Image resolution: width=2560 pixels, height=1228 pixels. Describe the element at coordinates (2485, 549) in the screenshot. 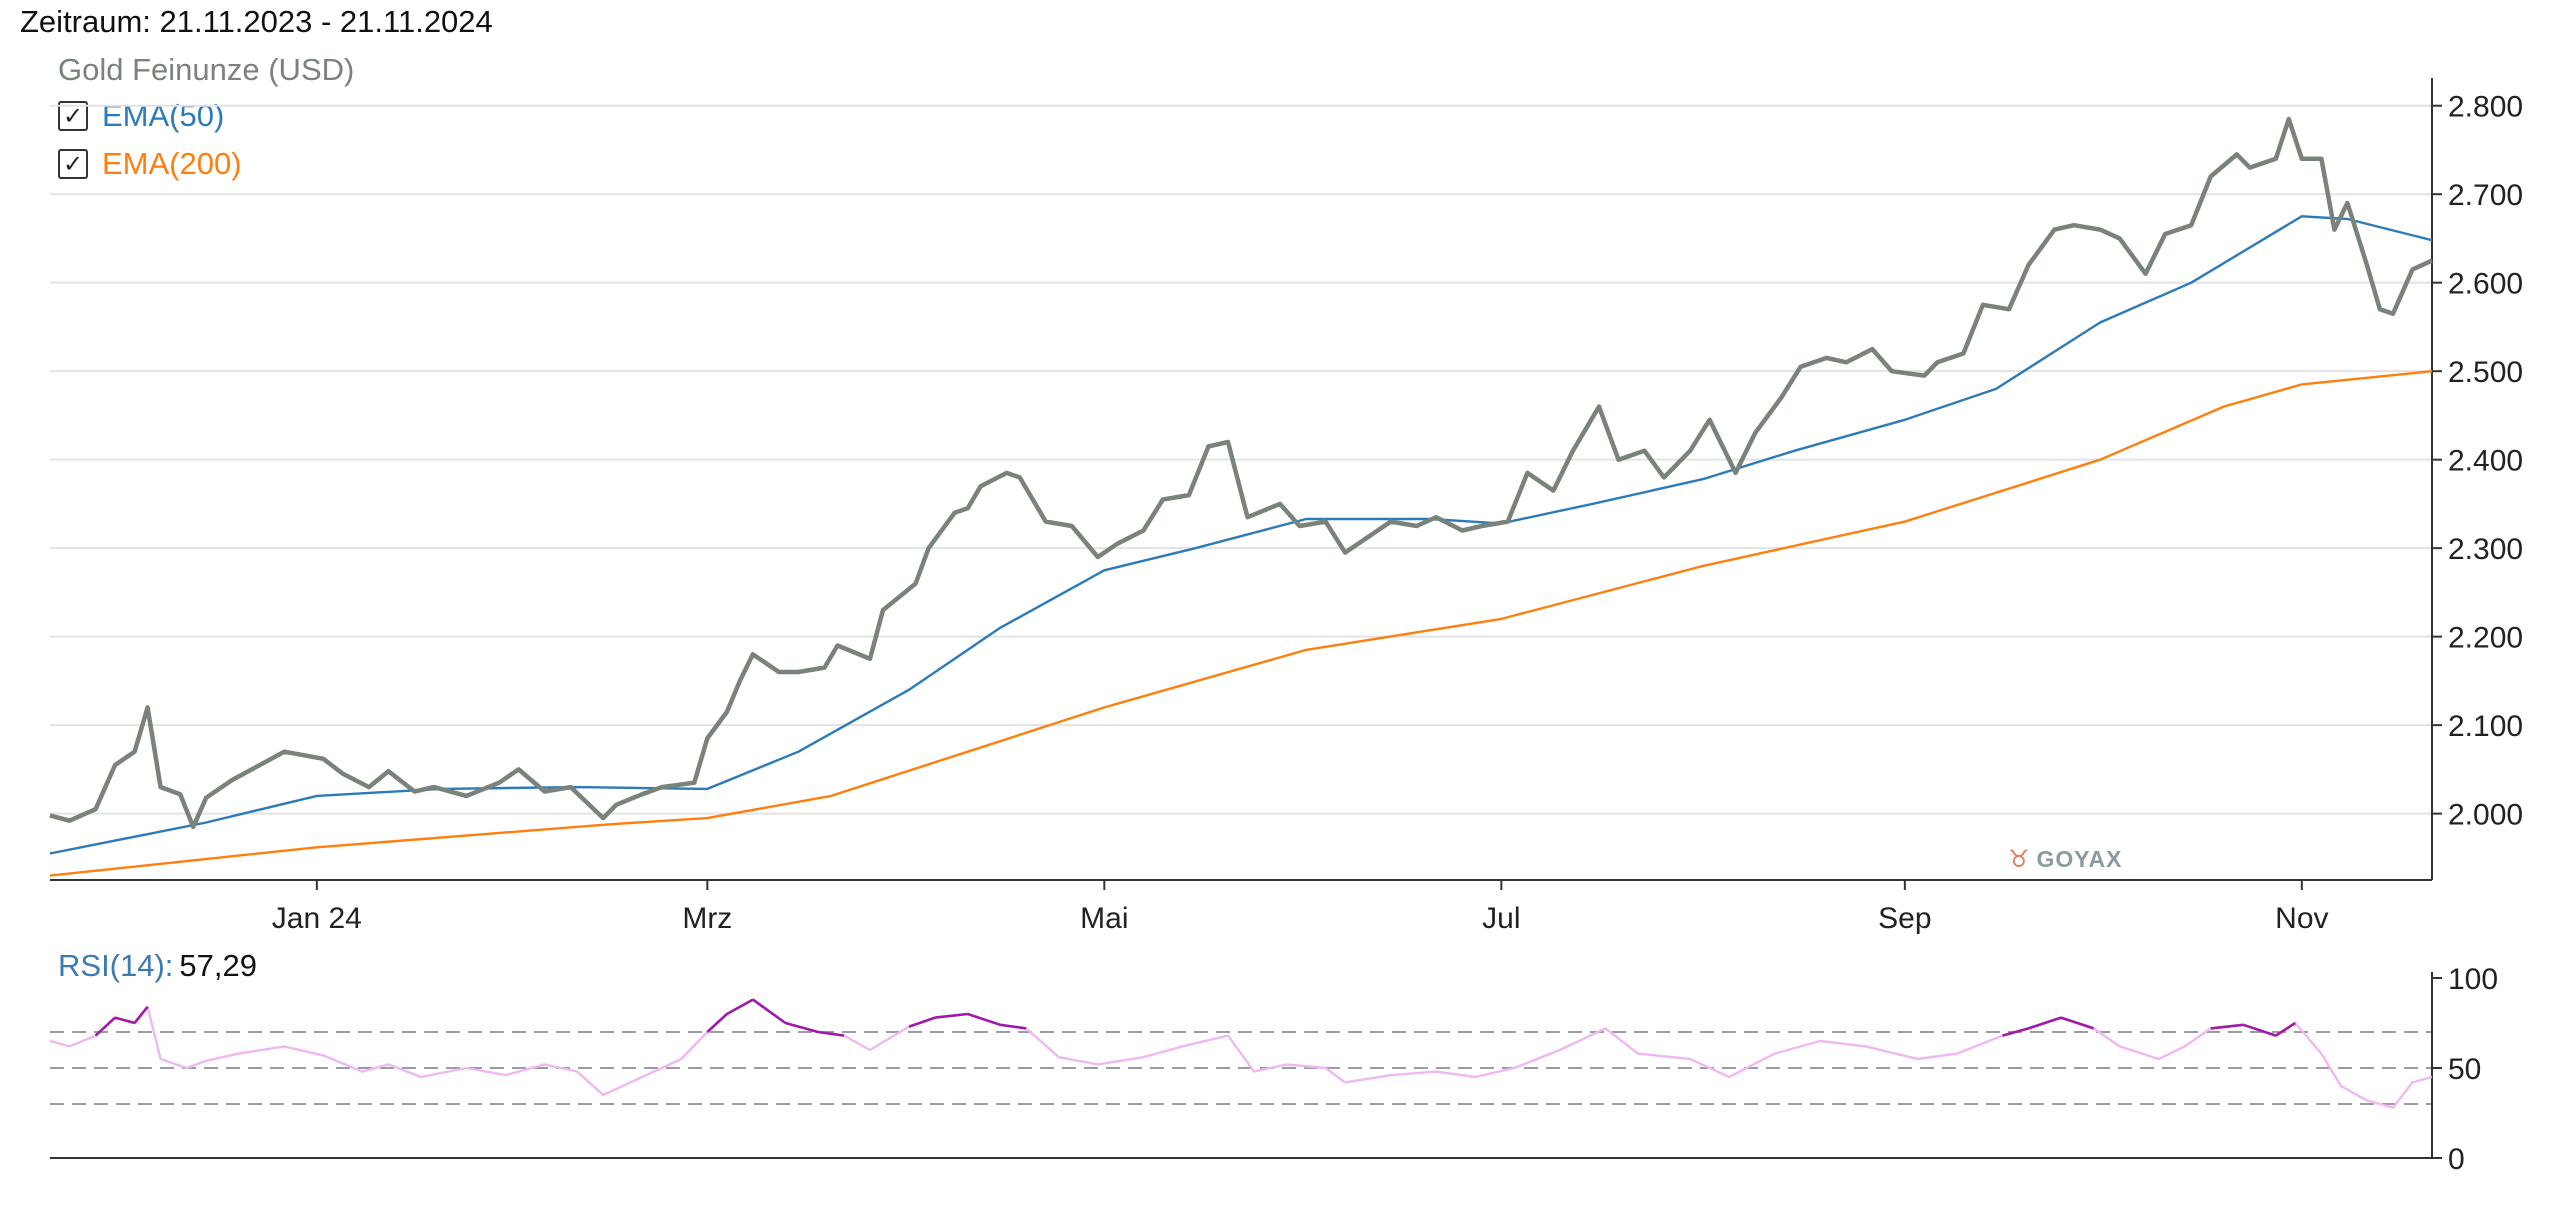

I see `y-tick-label: 2.300` at that location.